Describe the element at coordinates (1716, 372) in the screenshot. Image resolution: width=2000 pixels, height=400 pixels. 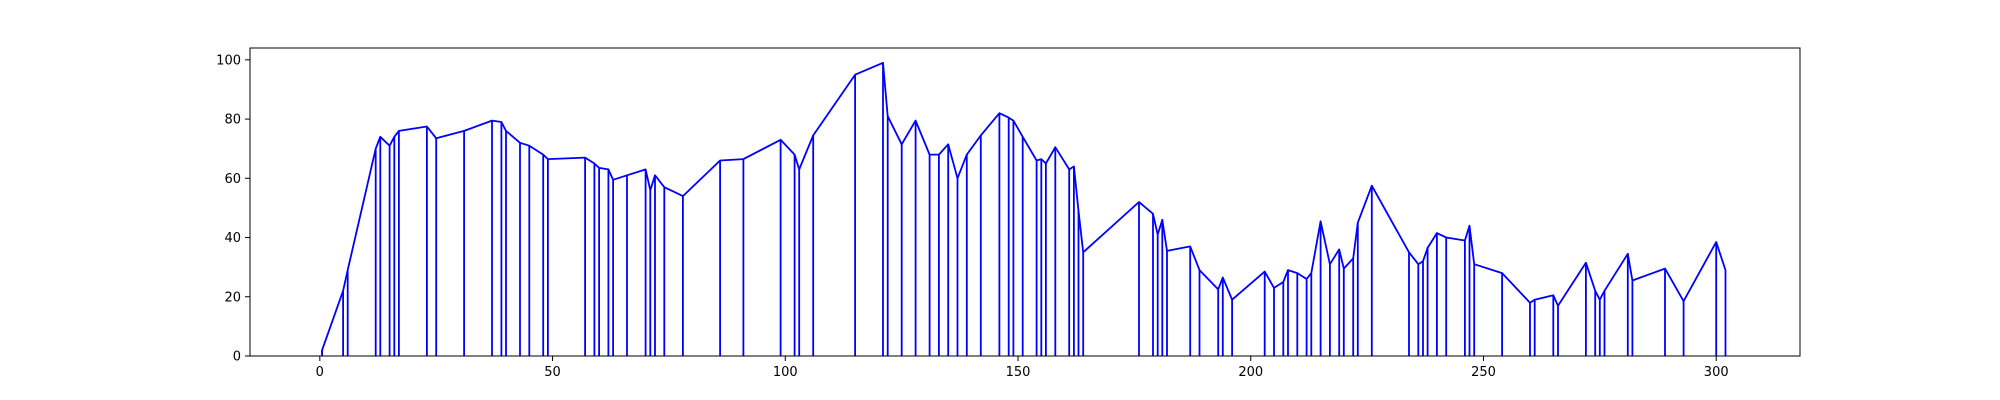
I see `x-tick-label: 300` at that location.